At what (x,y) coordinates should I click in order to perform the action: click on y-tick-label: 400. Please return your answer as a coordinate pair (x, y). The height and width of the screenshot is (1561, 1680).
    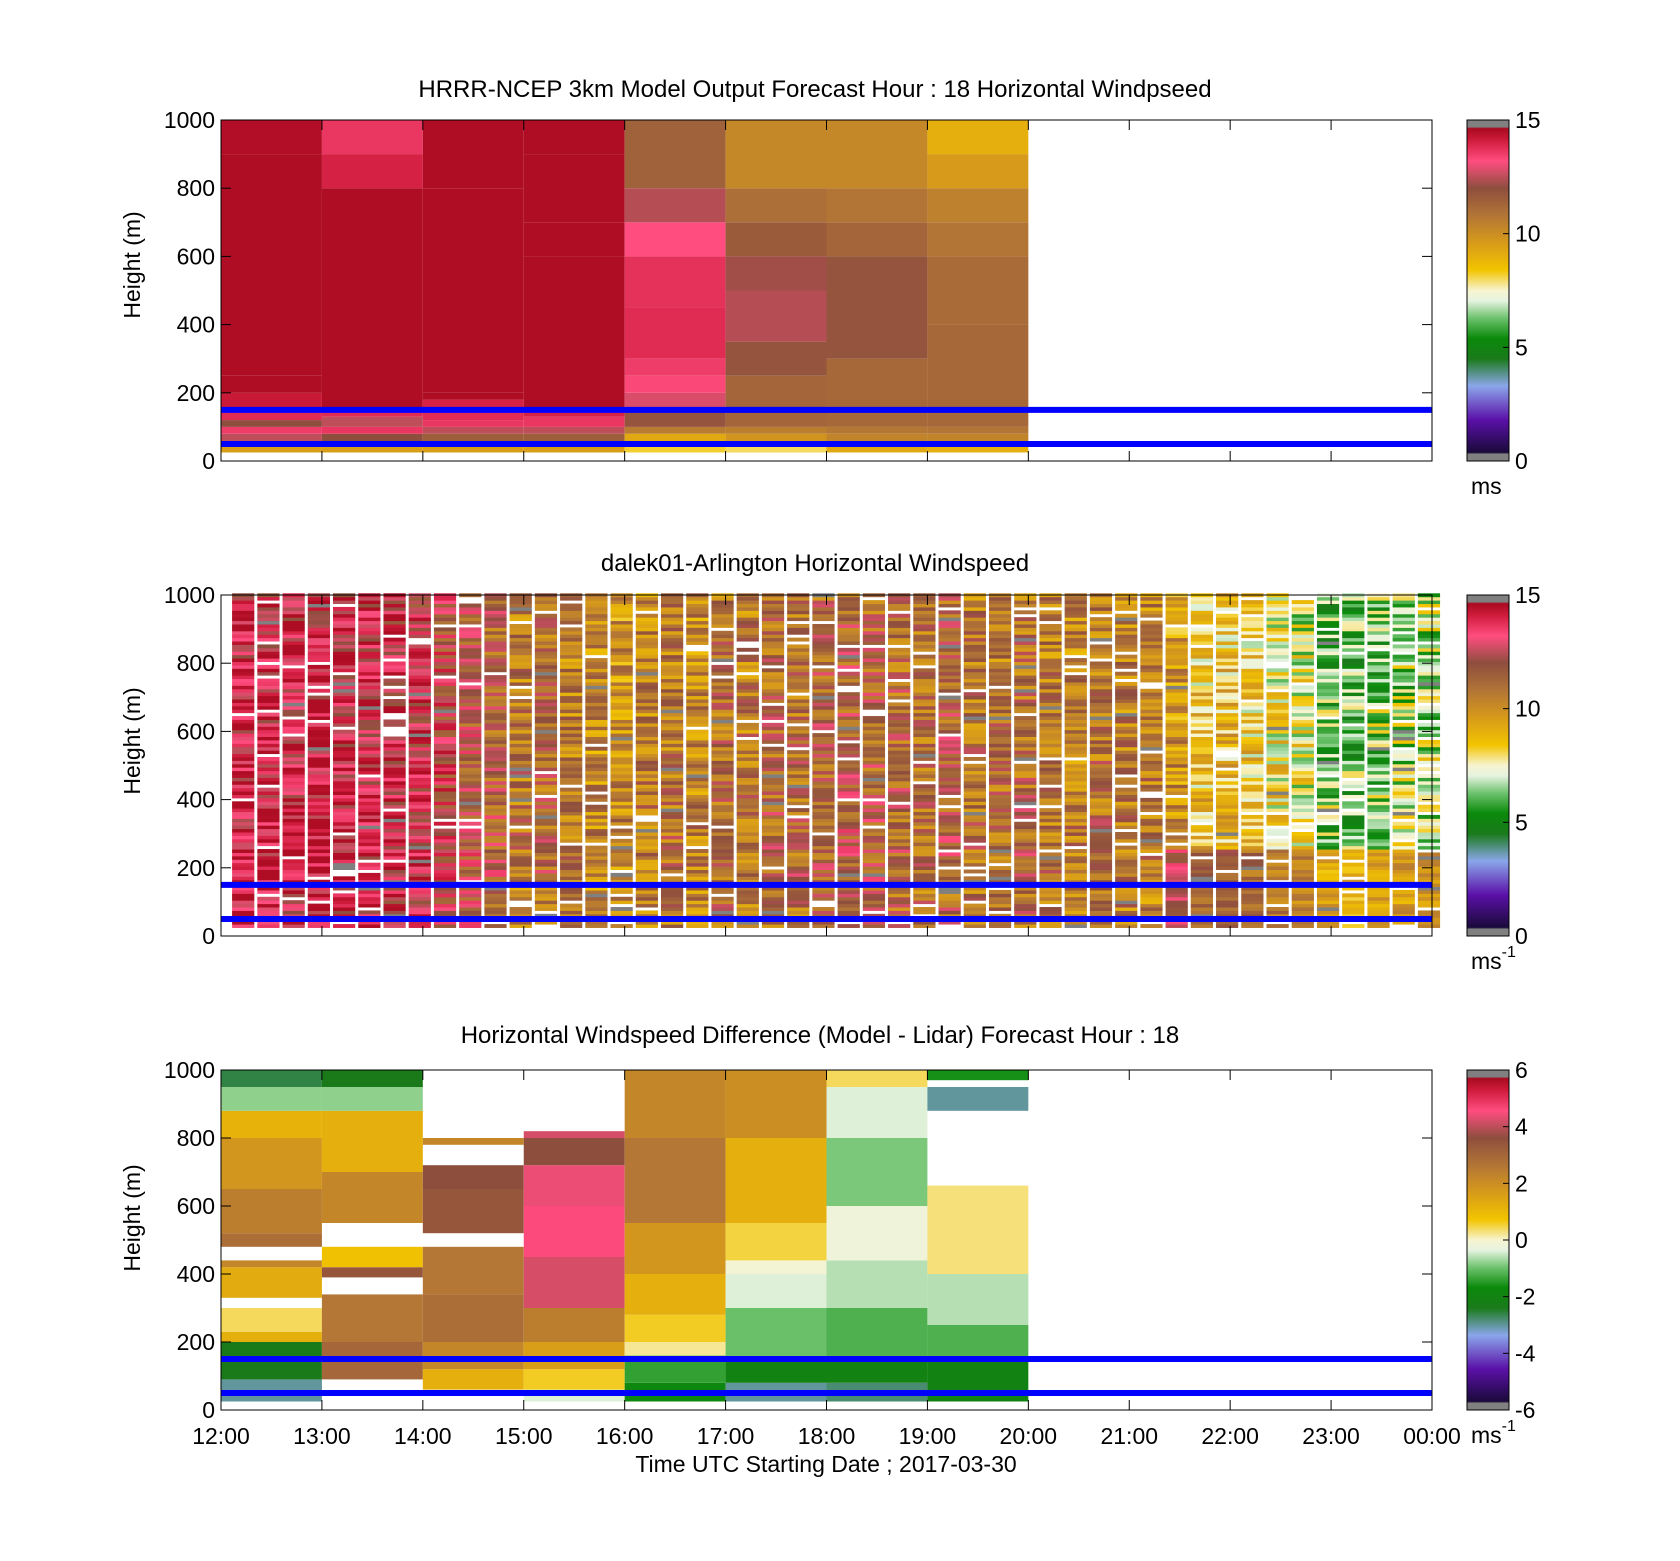
    Looking at the image, I should click on (196, 1274).